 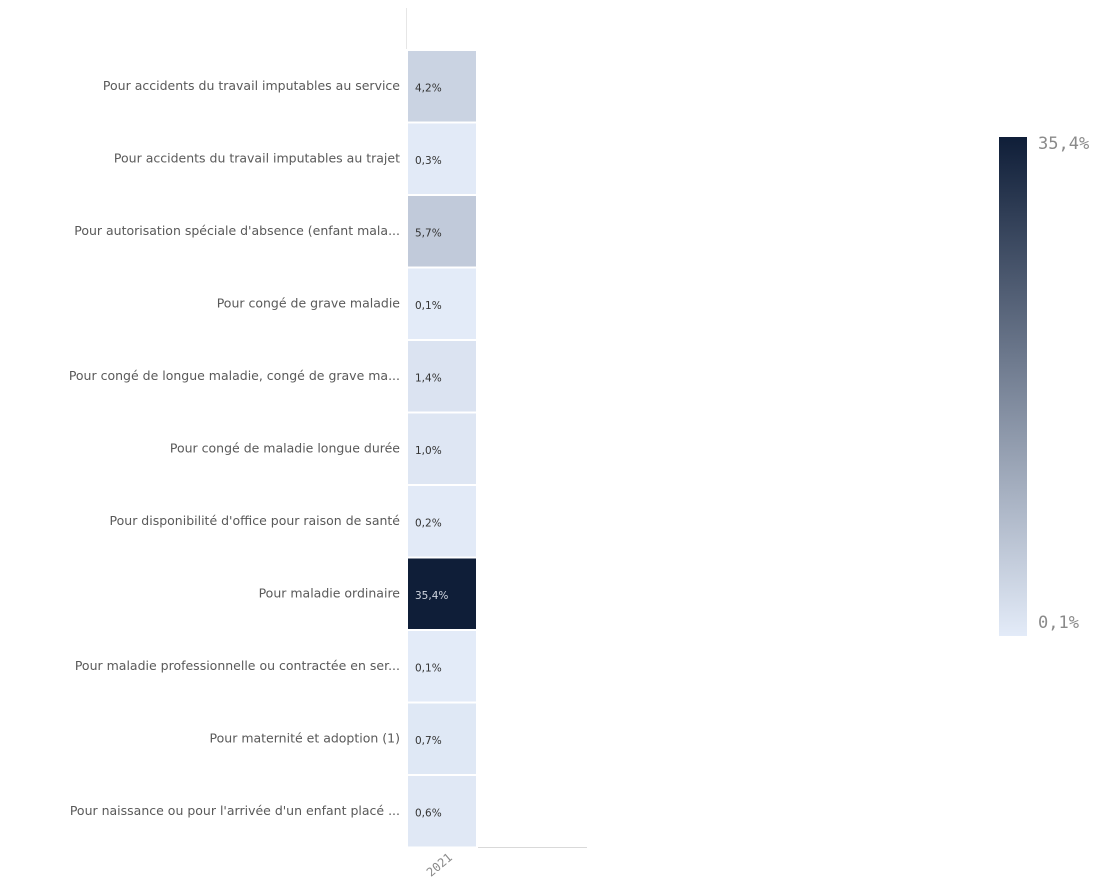 What do you see at coordinates (428, 741) in the screenshot?
I see `cell-label: 0,7%` at bounding box center [428, 741].